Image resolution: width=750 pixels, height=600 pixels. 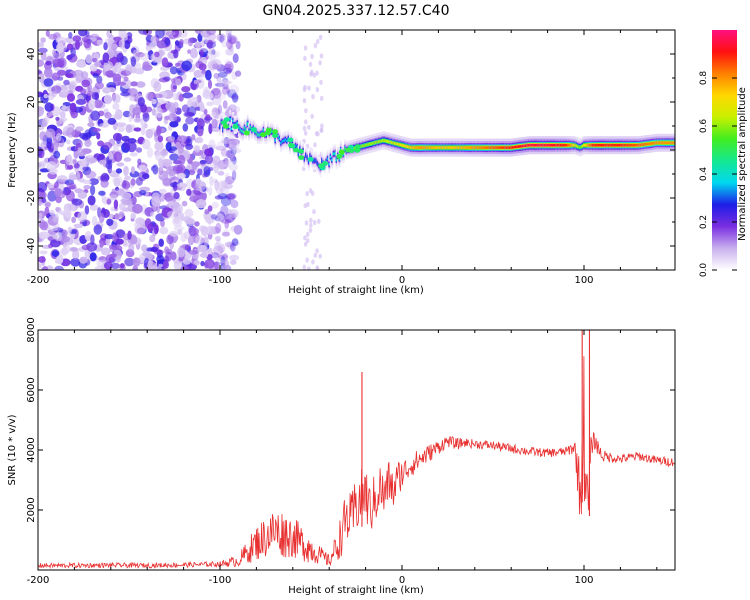 What do you see at coordinates (704, 270) in the screenshot?
I see `colorbar-tick-label: 0.0` at bounding box center [704, 270].